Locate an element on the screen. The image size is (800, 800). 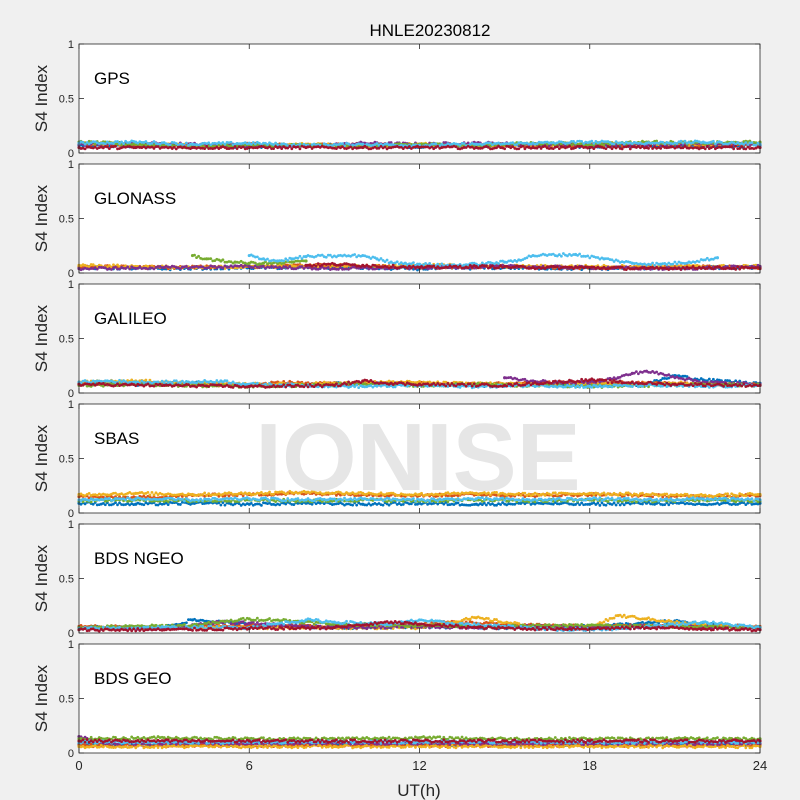
y-tick-label: 0.5 is located at coordinates (66, 220).